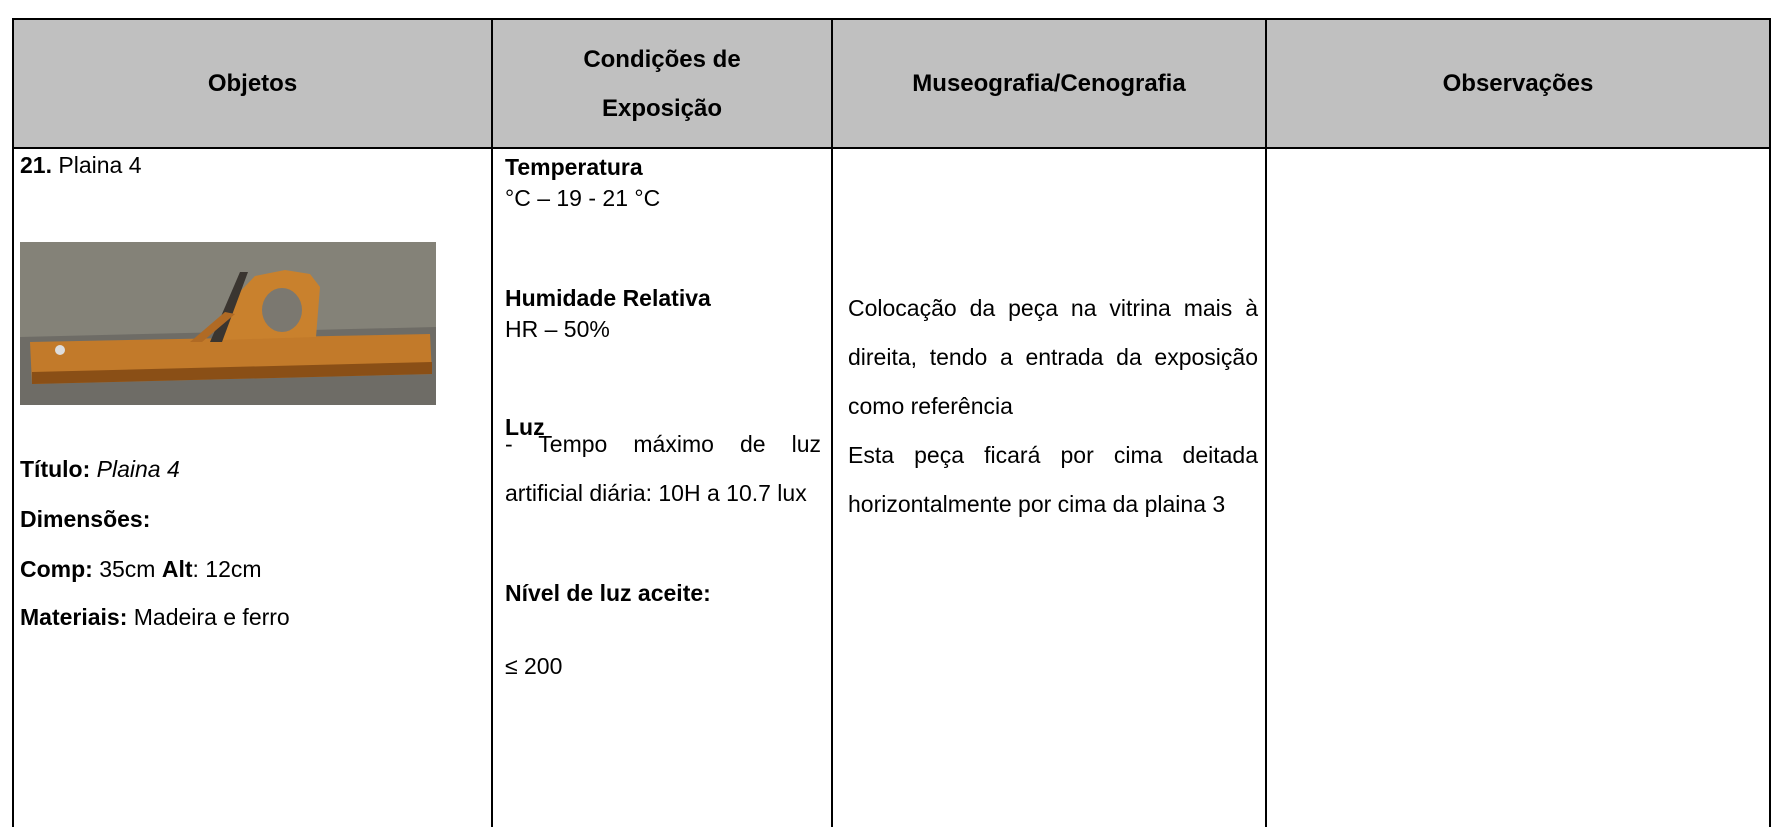  I want to click on header-cell: Condições de Exposição, so click(662, 83).